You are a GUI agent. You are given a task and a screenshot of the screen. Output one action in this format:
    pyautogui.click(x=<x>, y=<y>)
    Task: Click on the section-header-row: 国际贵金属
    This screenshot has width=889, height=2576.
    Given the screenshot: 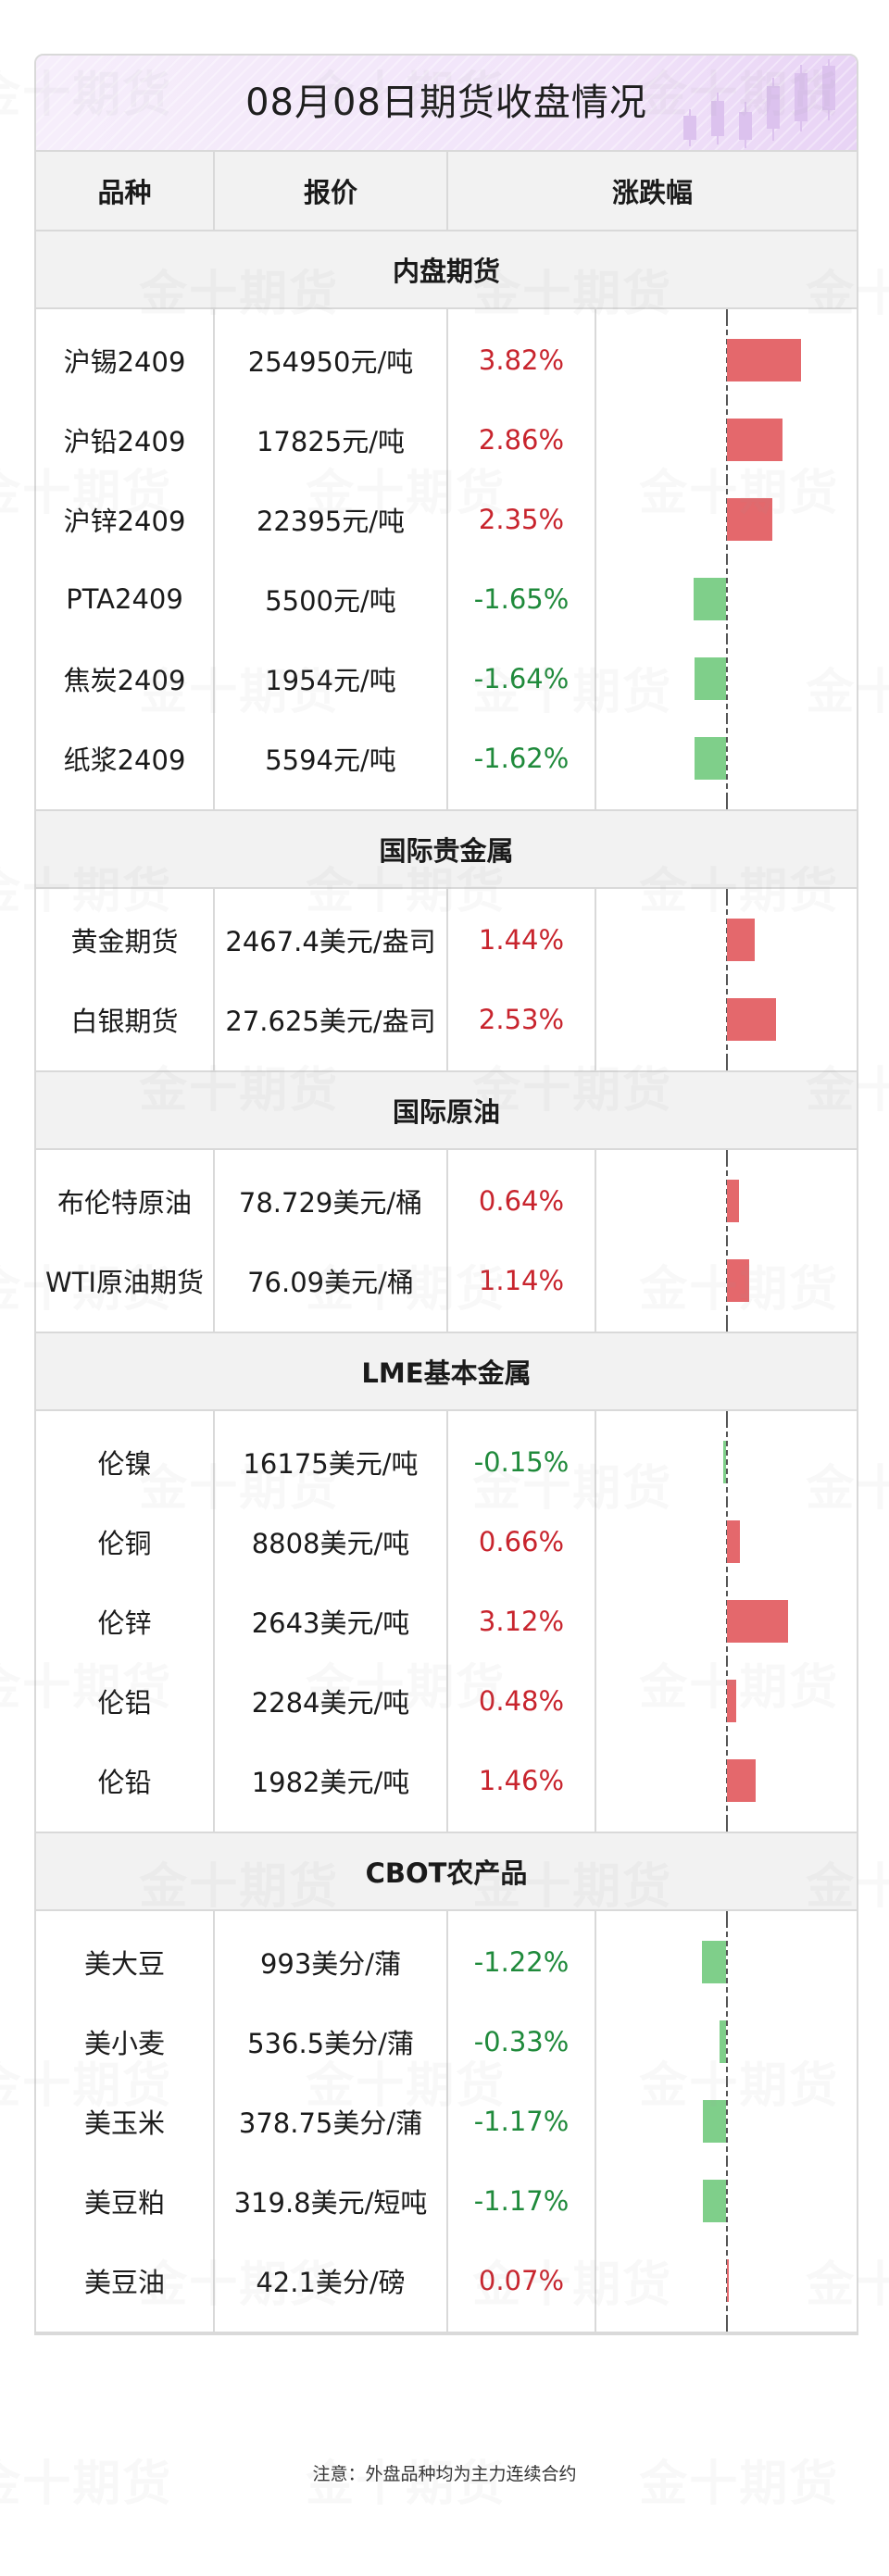 What is the action you would take?
    pyautogui.click(x=447, y=849)
    